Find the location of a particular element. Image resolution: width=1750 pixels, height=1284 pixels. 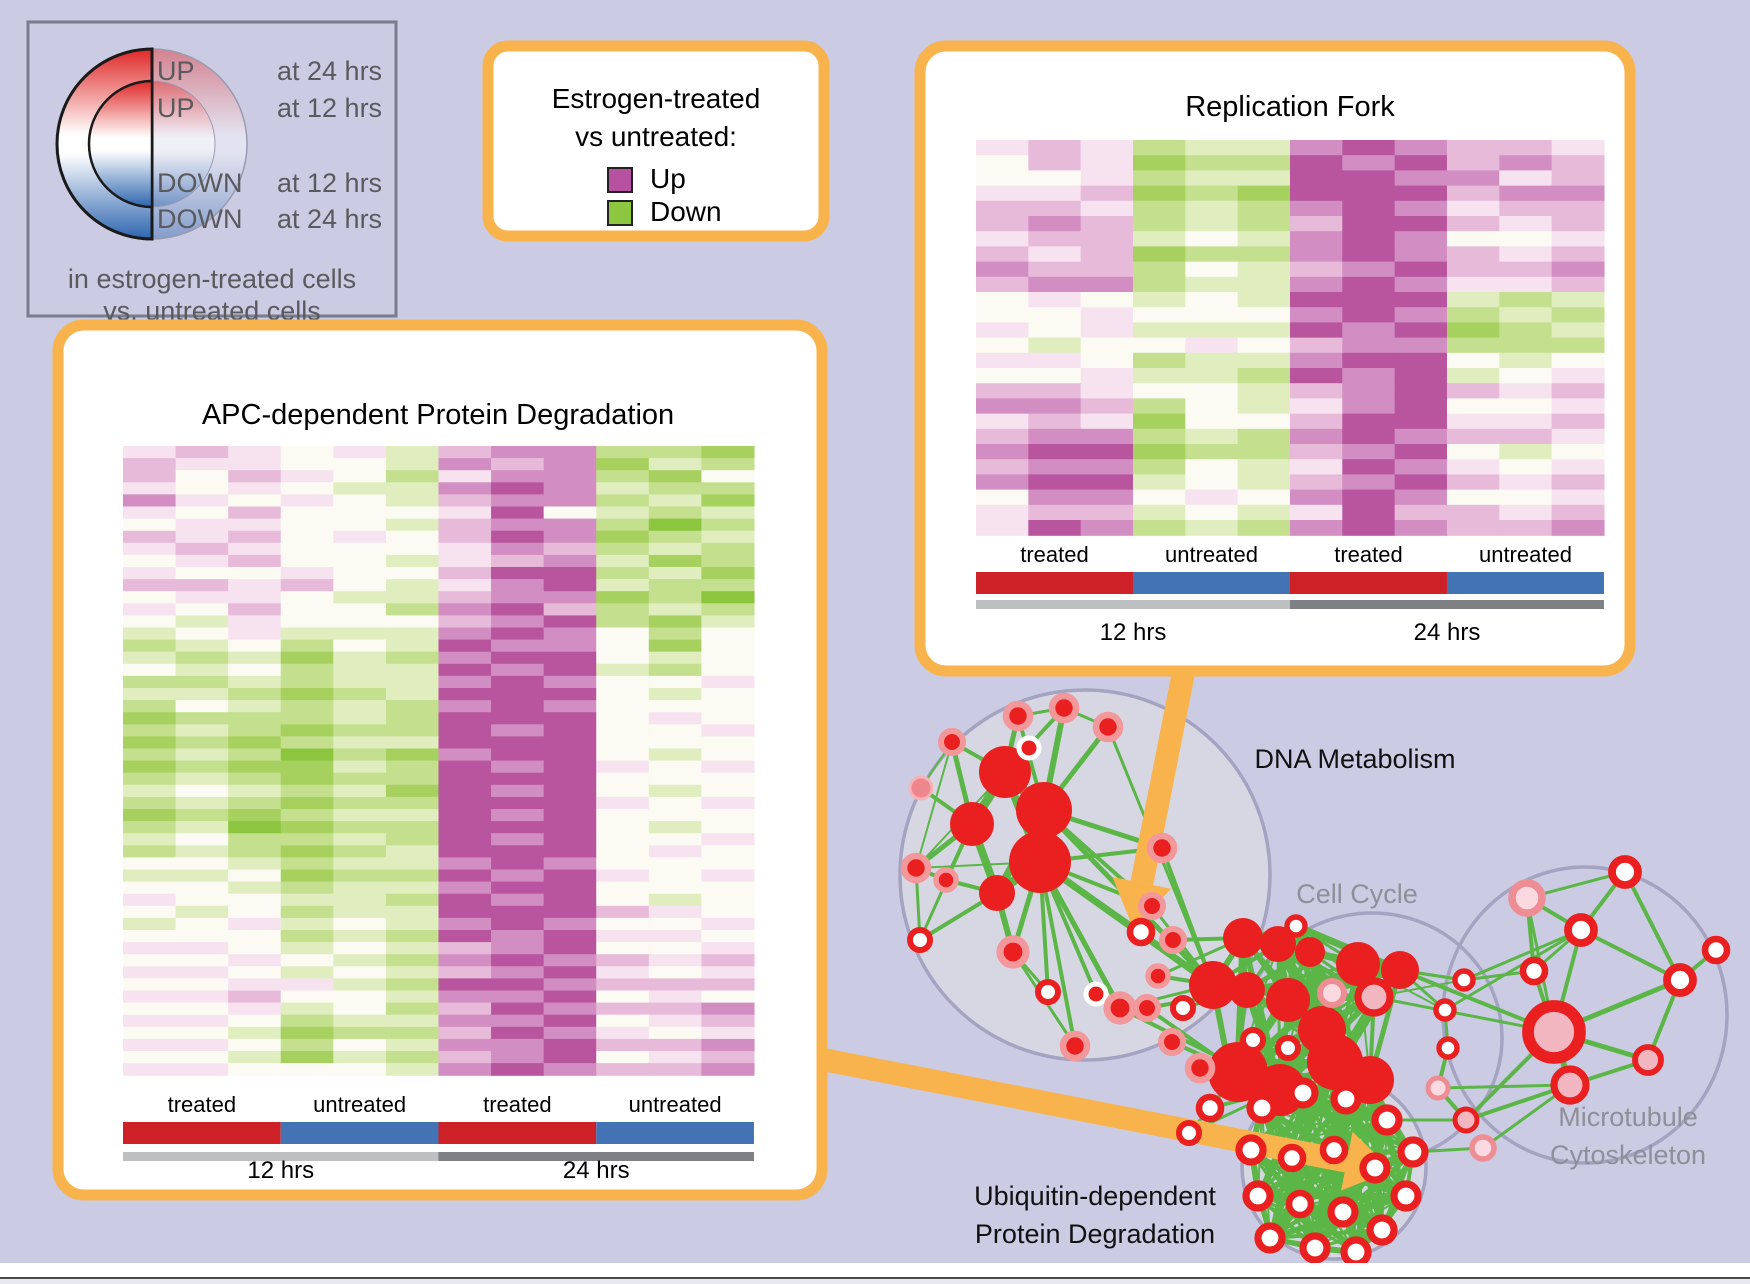

corner-legend-time-label: at 24 hrs is located at coordinates (329, 71).